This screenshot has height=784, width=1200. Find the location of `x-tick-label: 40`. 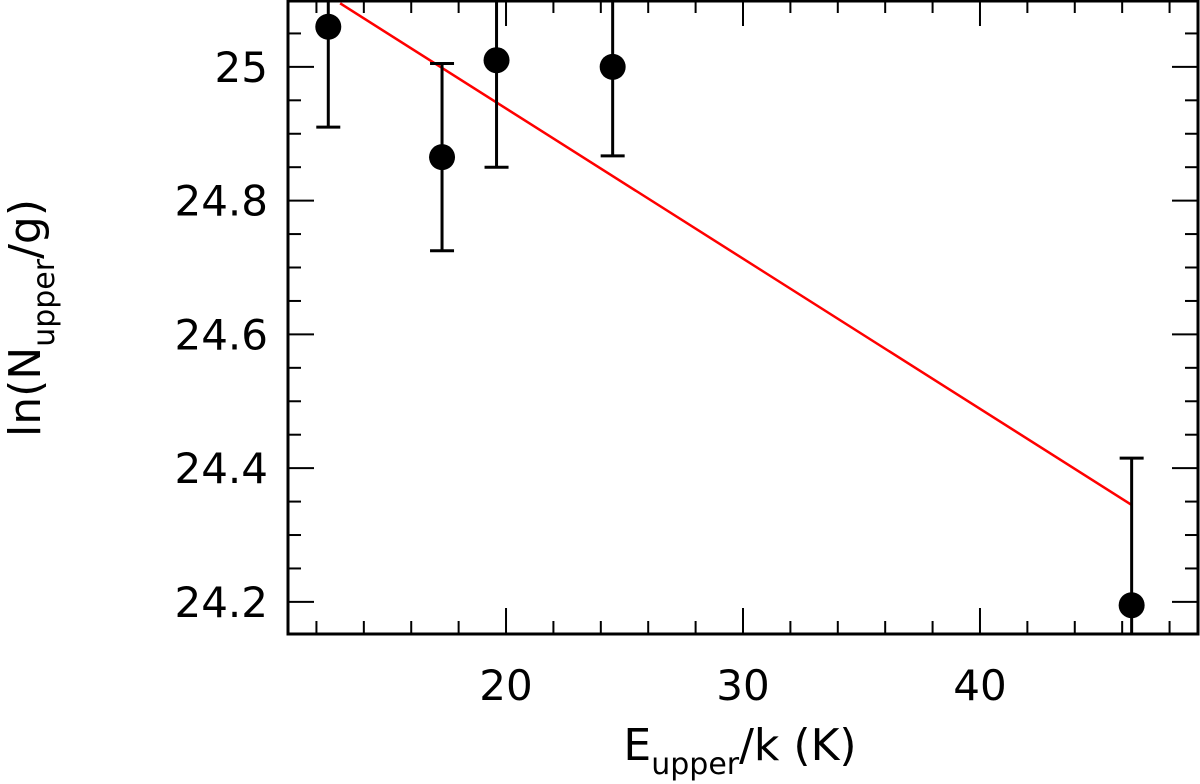

x-tick-label: 40 is located at coordinates (979, 685).